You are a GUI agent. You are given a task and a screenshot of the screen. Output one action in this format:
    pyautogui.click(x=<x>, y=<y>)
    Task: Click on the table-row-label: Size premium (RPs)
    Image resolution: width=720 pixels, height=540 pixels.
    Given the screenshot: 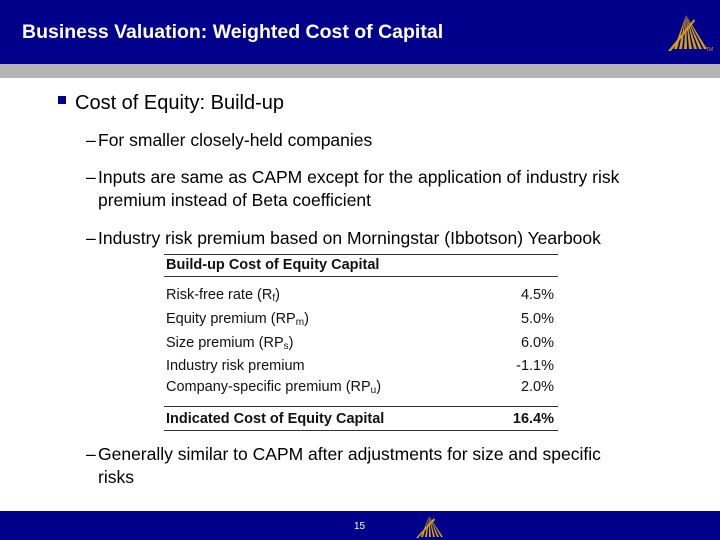 What is the action you would take?
    pyautogui.click(x=230, y=343)
    